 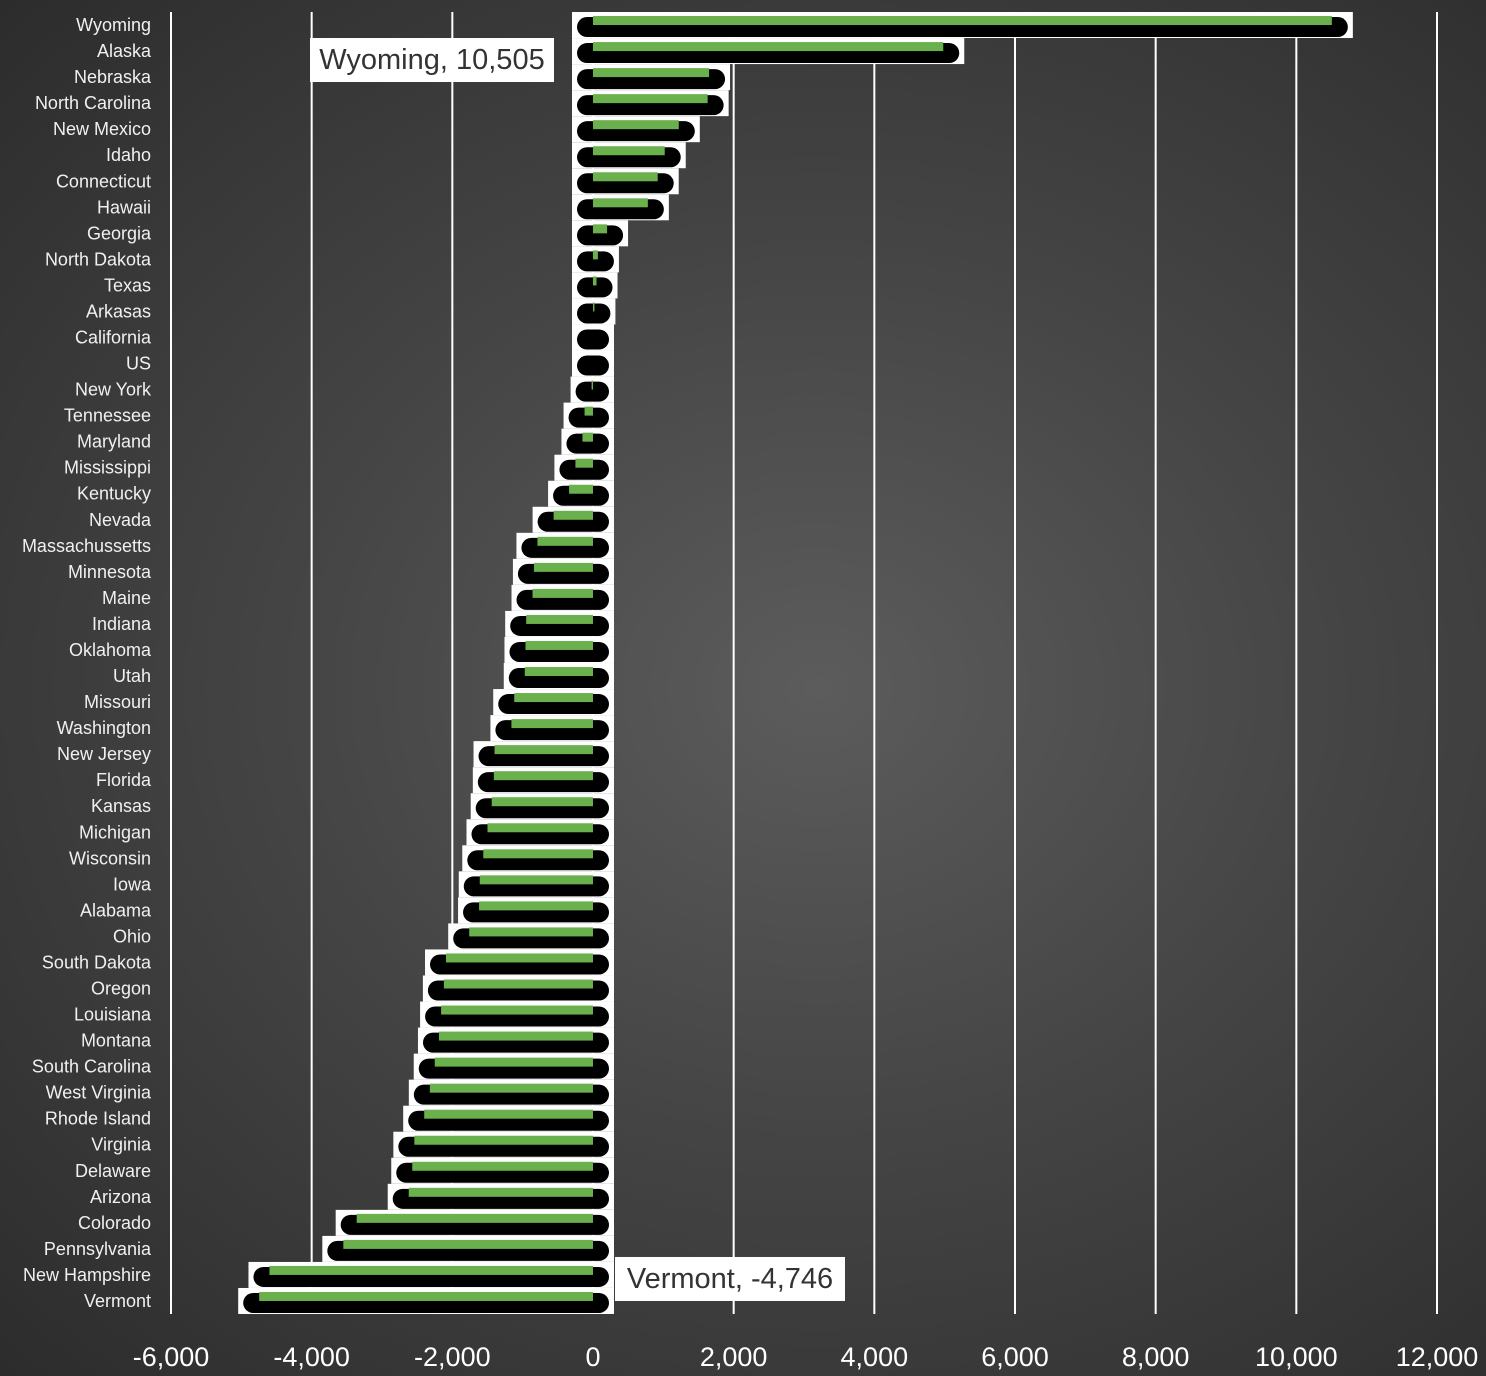 I want to click on bar-indiana, so click(x=559, y=623).